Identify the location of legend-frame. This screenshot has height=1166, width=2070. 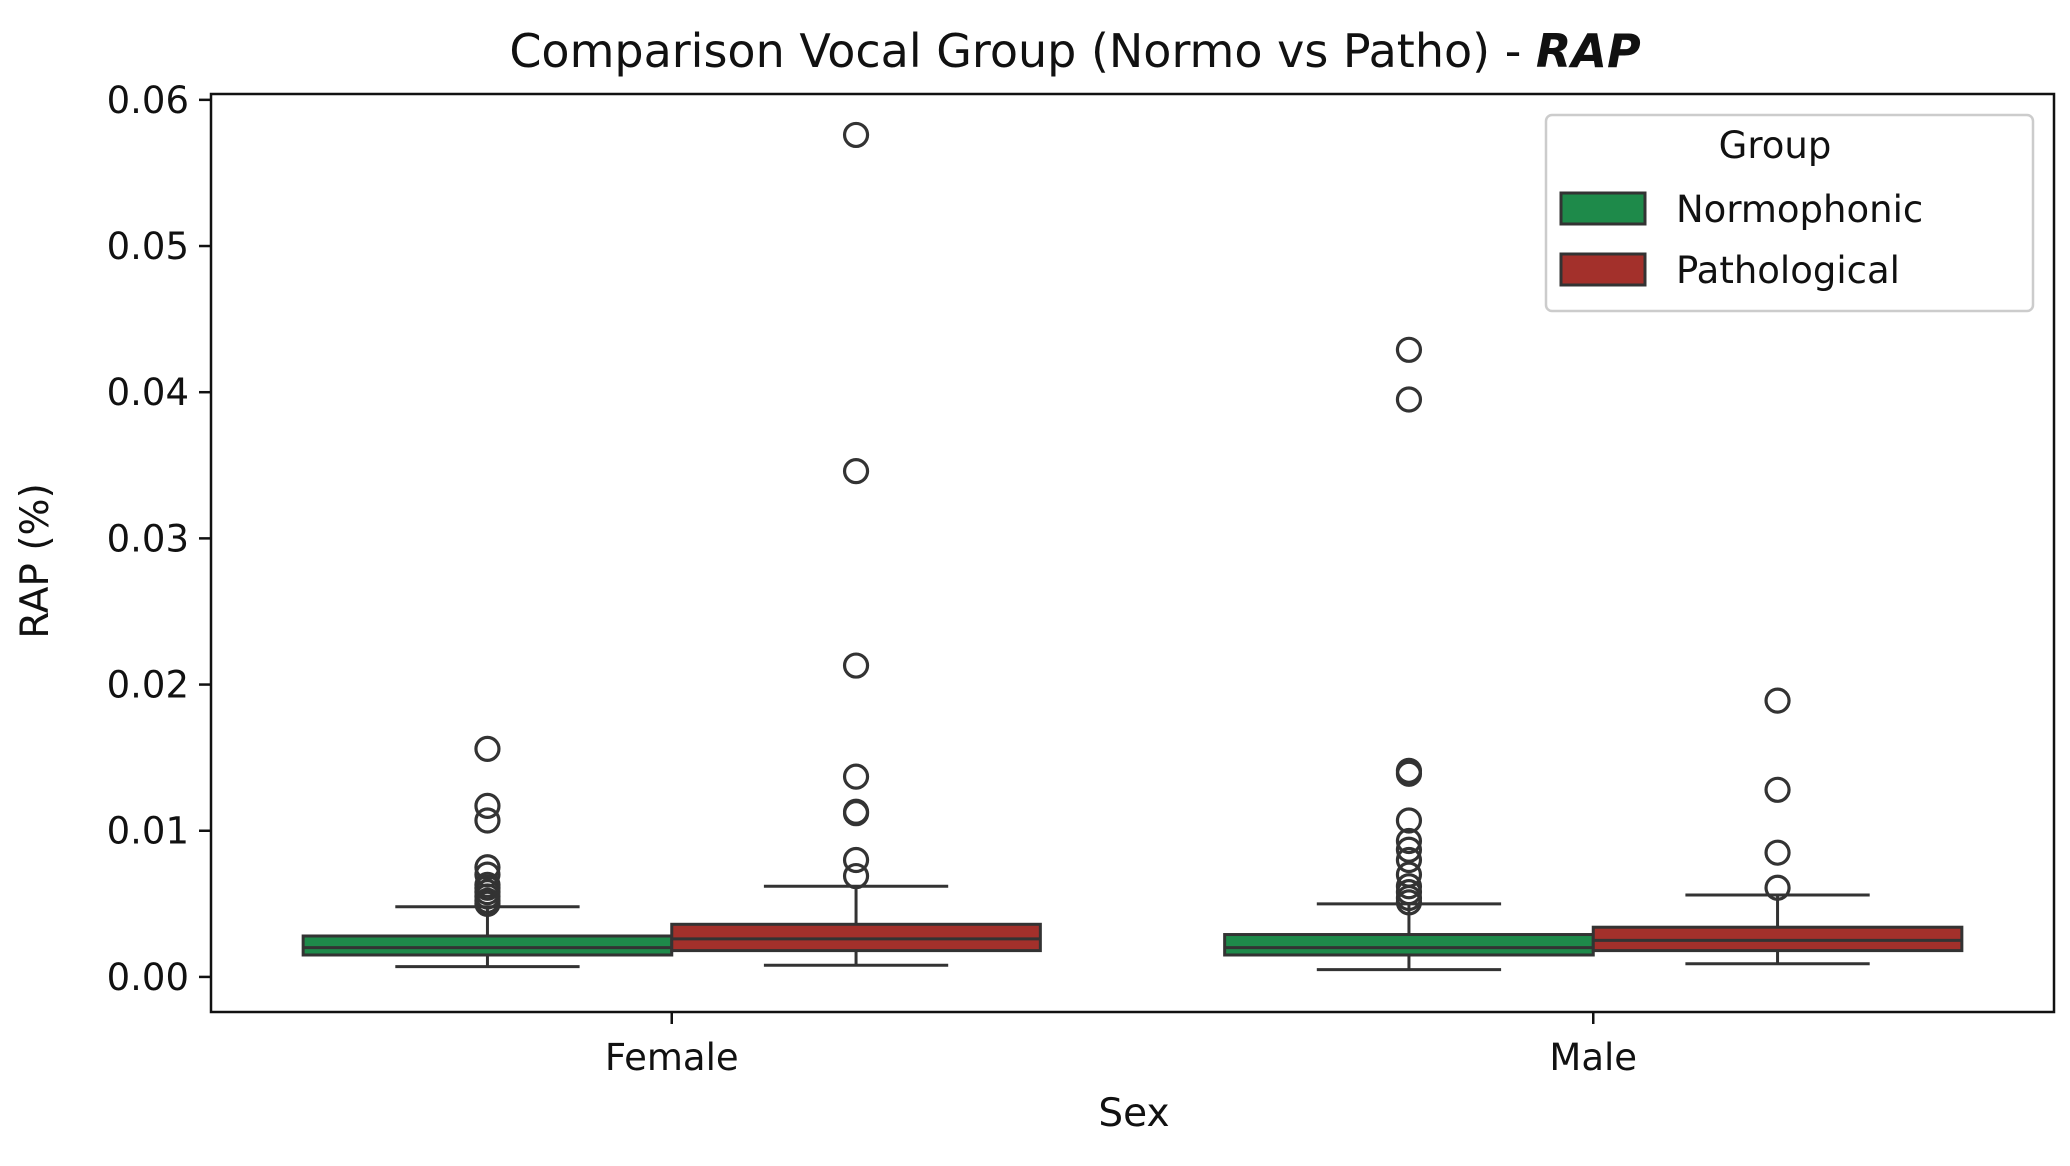
(1789, 213).